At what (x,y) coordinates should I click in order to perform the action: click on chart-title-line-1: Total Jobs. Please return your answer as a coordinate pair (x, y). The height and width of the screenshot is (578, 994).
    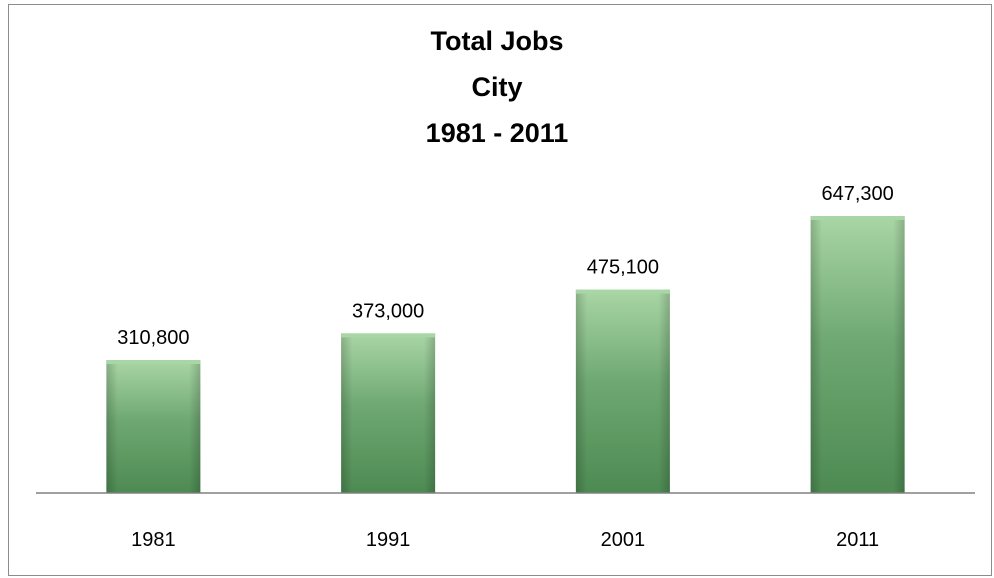
    Looking at the image, I should click on (497, 41).